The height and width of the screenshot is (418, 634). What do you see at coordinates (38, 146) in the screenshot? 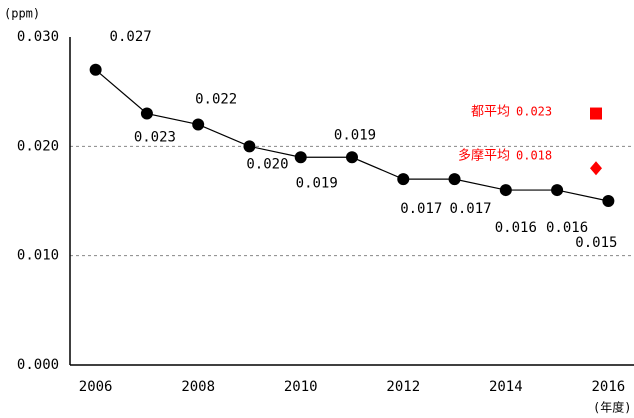
I see `y-tick-label: 0.020` at bounding box center [38, 146].